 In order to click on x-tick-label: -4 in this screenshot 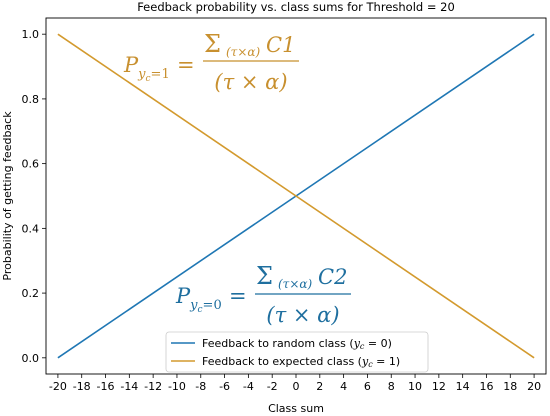, I will do `click(248, 386)`.